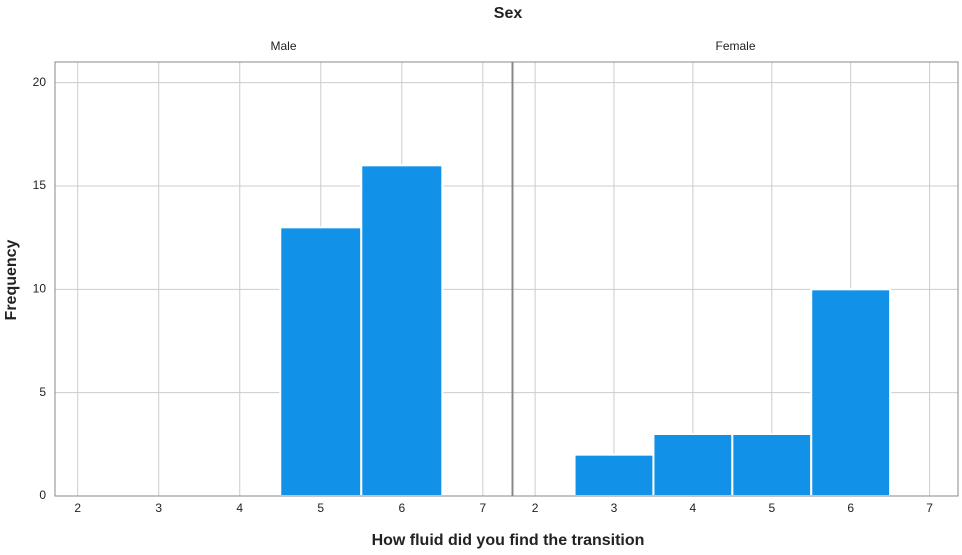 This screenshot has height=555, width=962. I want to click on chart-title: Sex, so click(508, 13).